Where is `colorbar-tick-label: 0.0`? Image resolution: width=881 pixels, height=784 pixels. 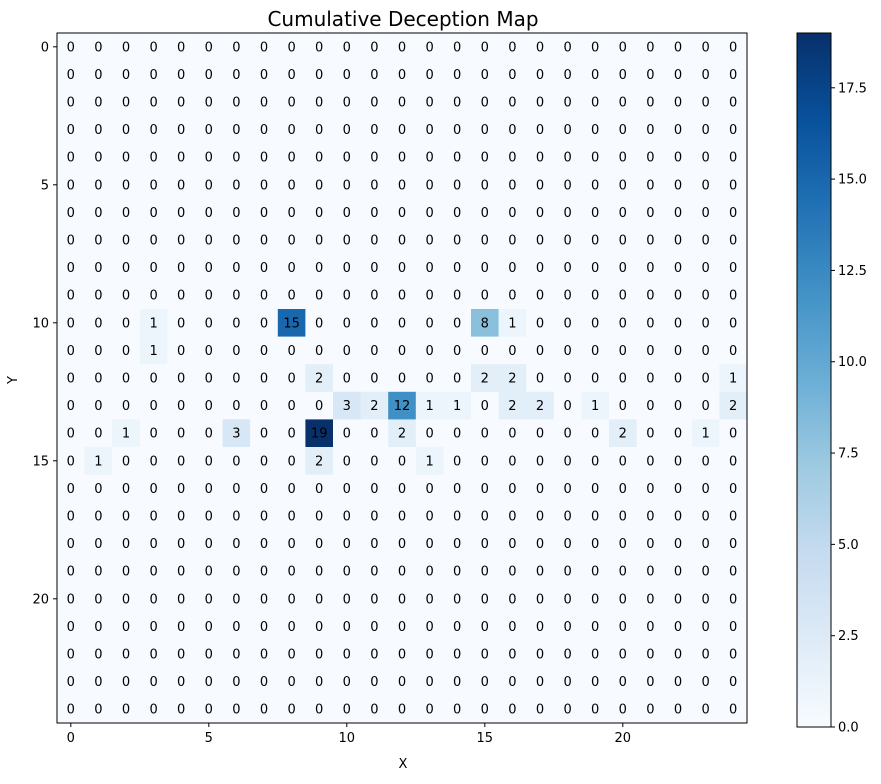 colorbar-tick-label: 0.0 is located at coordinates (848, 728).